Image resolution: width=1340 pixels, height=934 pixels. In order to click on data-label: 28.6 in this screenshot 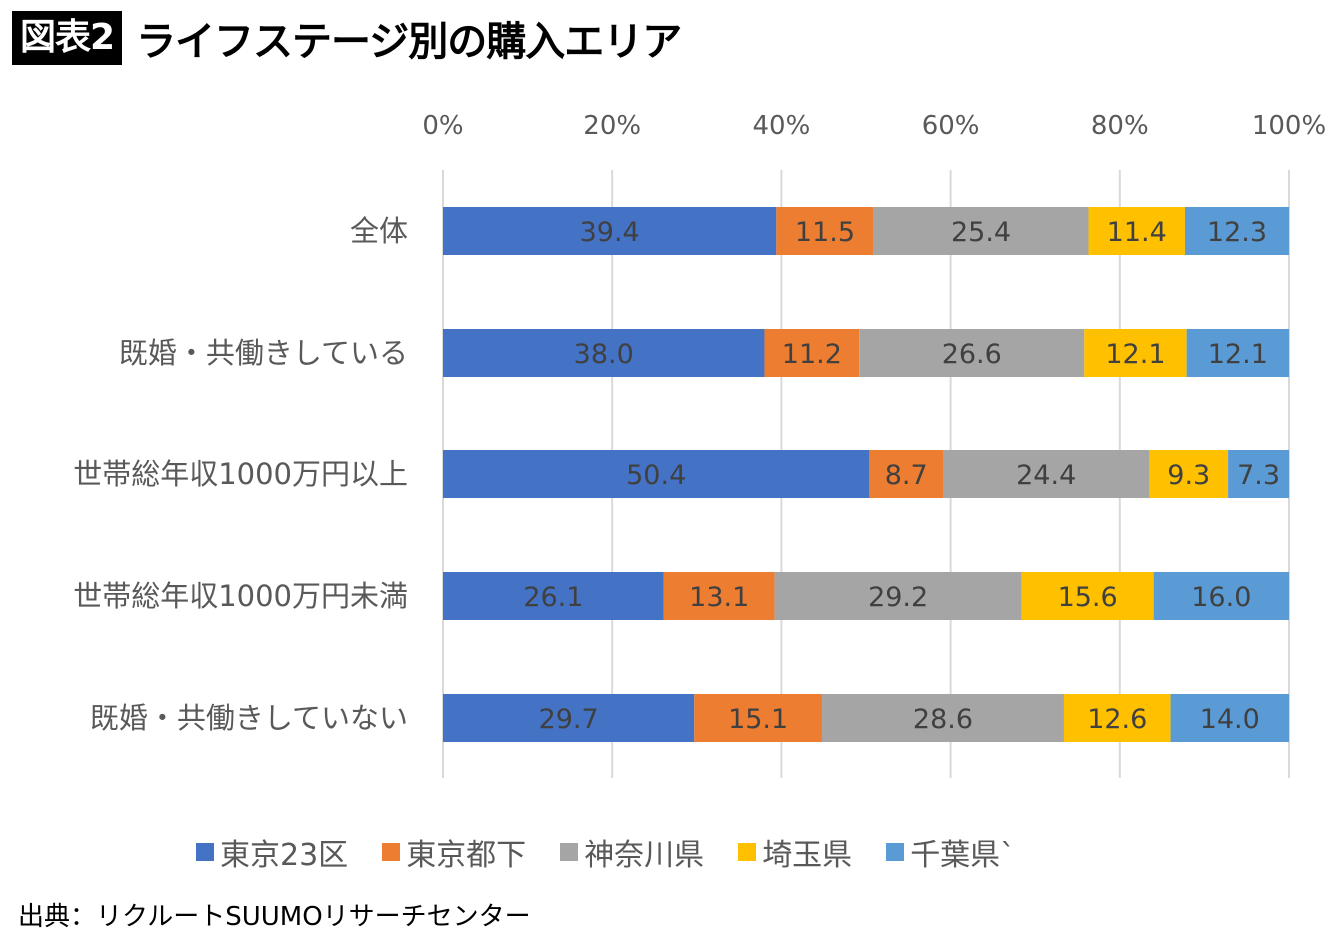, I will do `click(943, 719)`.